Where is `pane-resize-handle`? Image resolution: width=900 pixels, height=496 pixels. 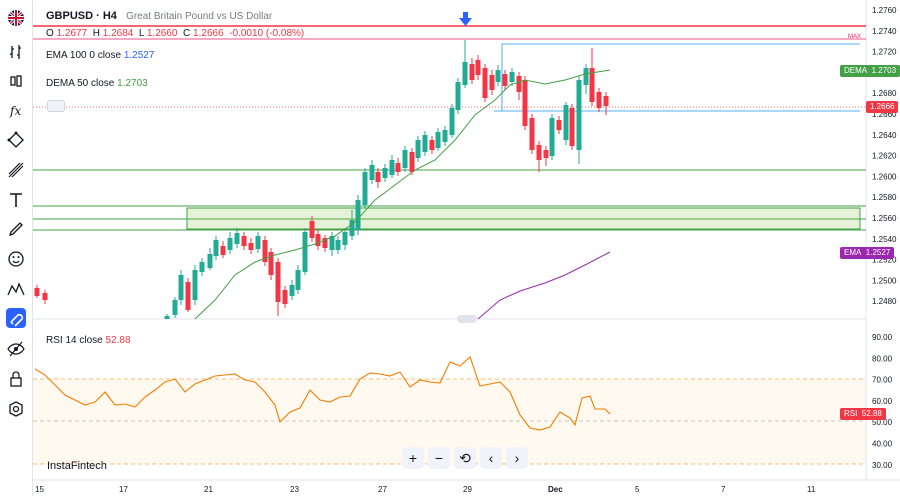 pane-resize-handle is located at coordinates (467, 319).